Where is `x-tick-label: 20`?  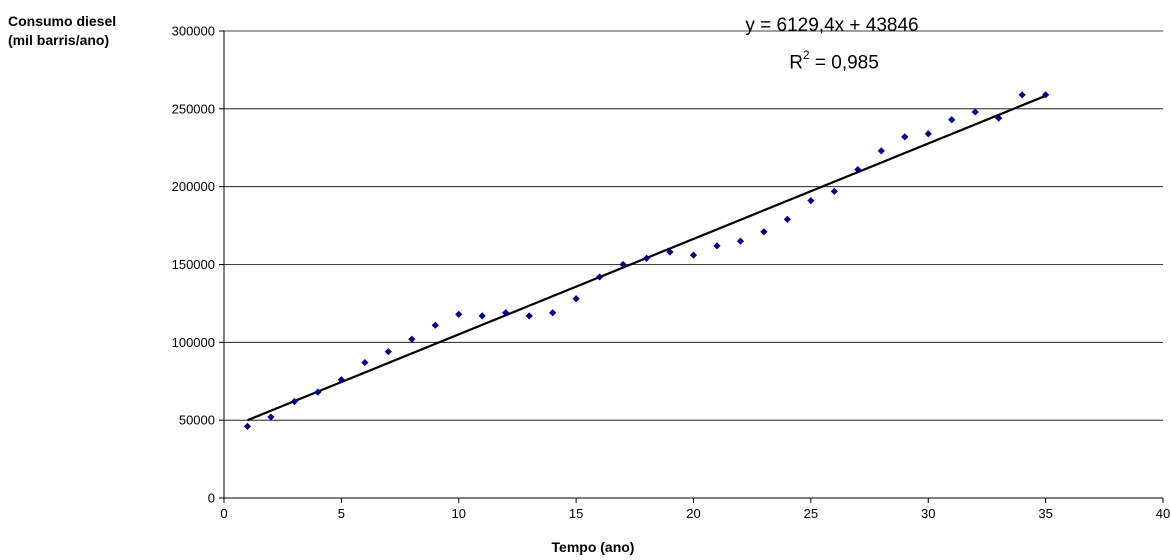
x-tick-label: 20 is located at coordinates (693, 513).